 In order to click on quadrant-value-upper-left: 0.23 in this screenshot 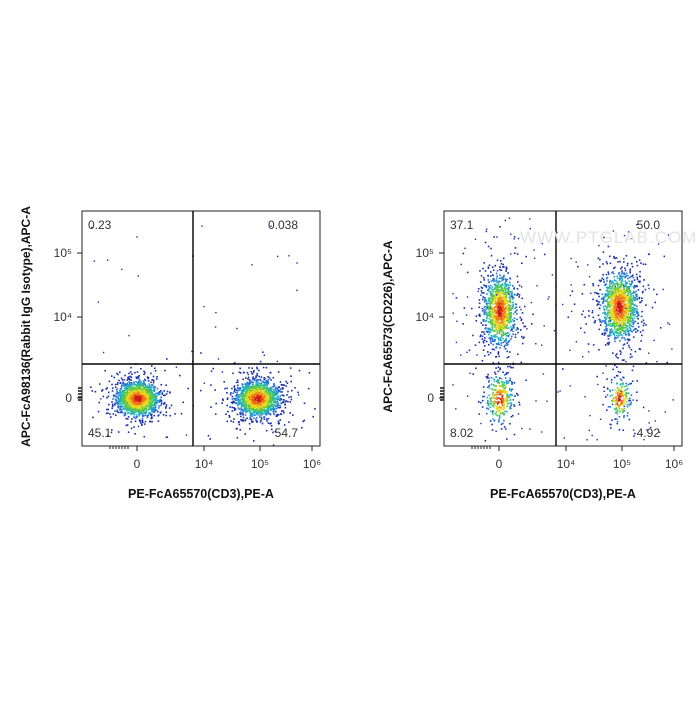, I will do `click(100, 225)`.